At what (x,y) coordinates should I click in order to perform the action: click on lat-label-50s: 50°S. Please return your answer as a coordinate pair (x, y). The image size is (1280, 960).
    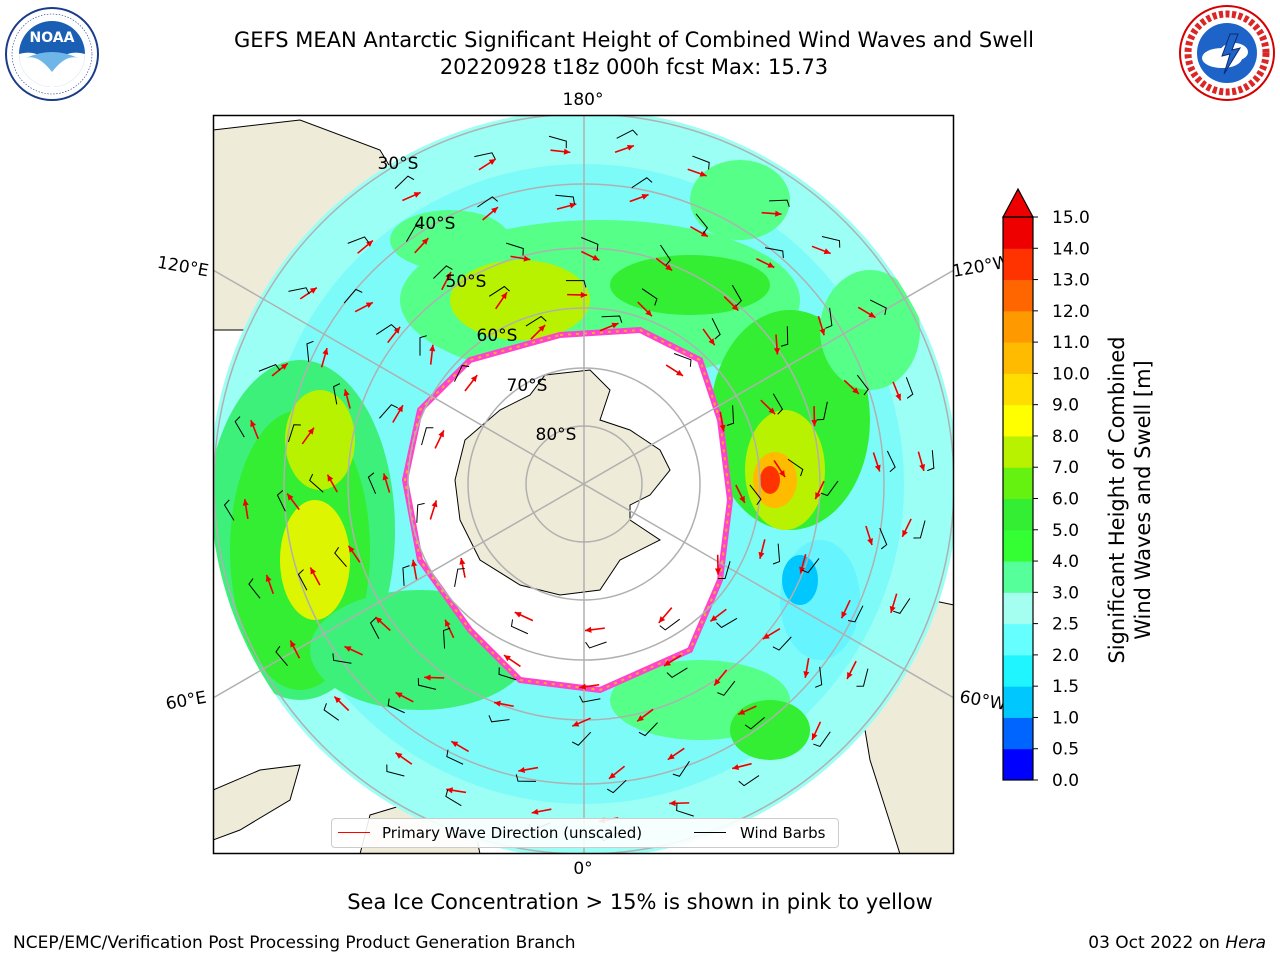
    Looking at the image, I should click on (466, 282).